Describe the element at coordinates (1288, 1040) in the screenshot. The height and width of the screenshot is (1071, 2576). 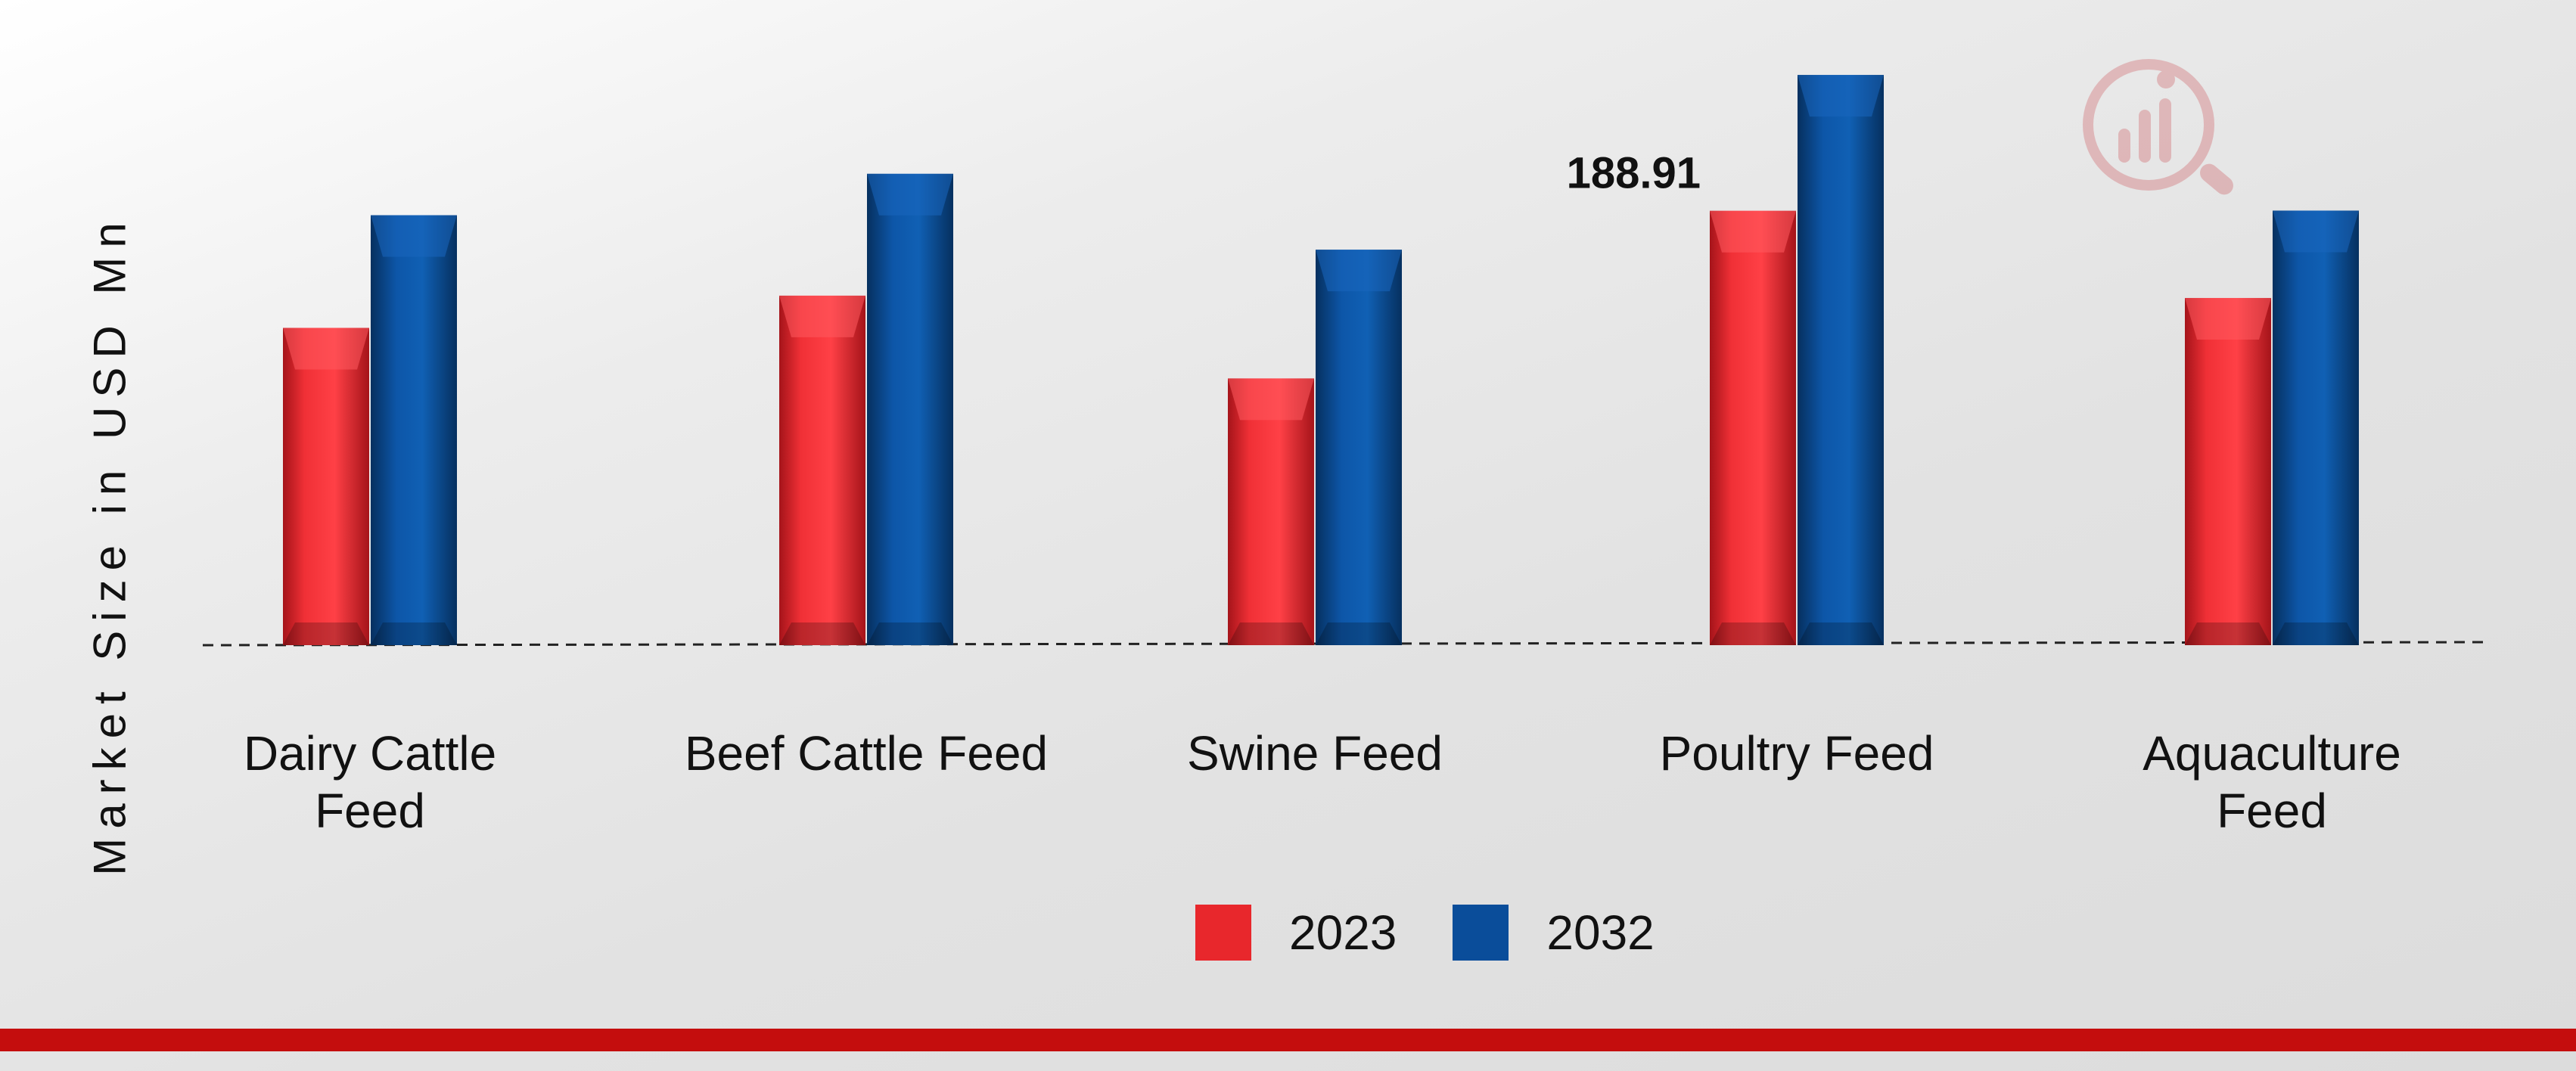
I see `footer-bar` at that location.